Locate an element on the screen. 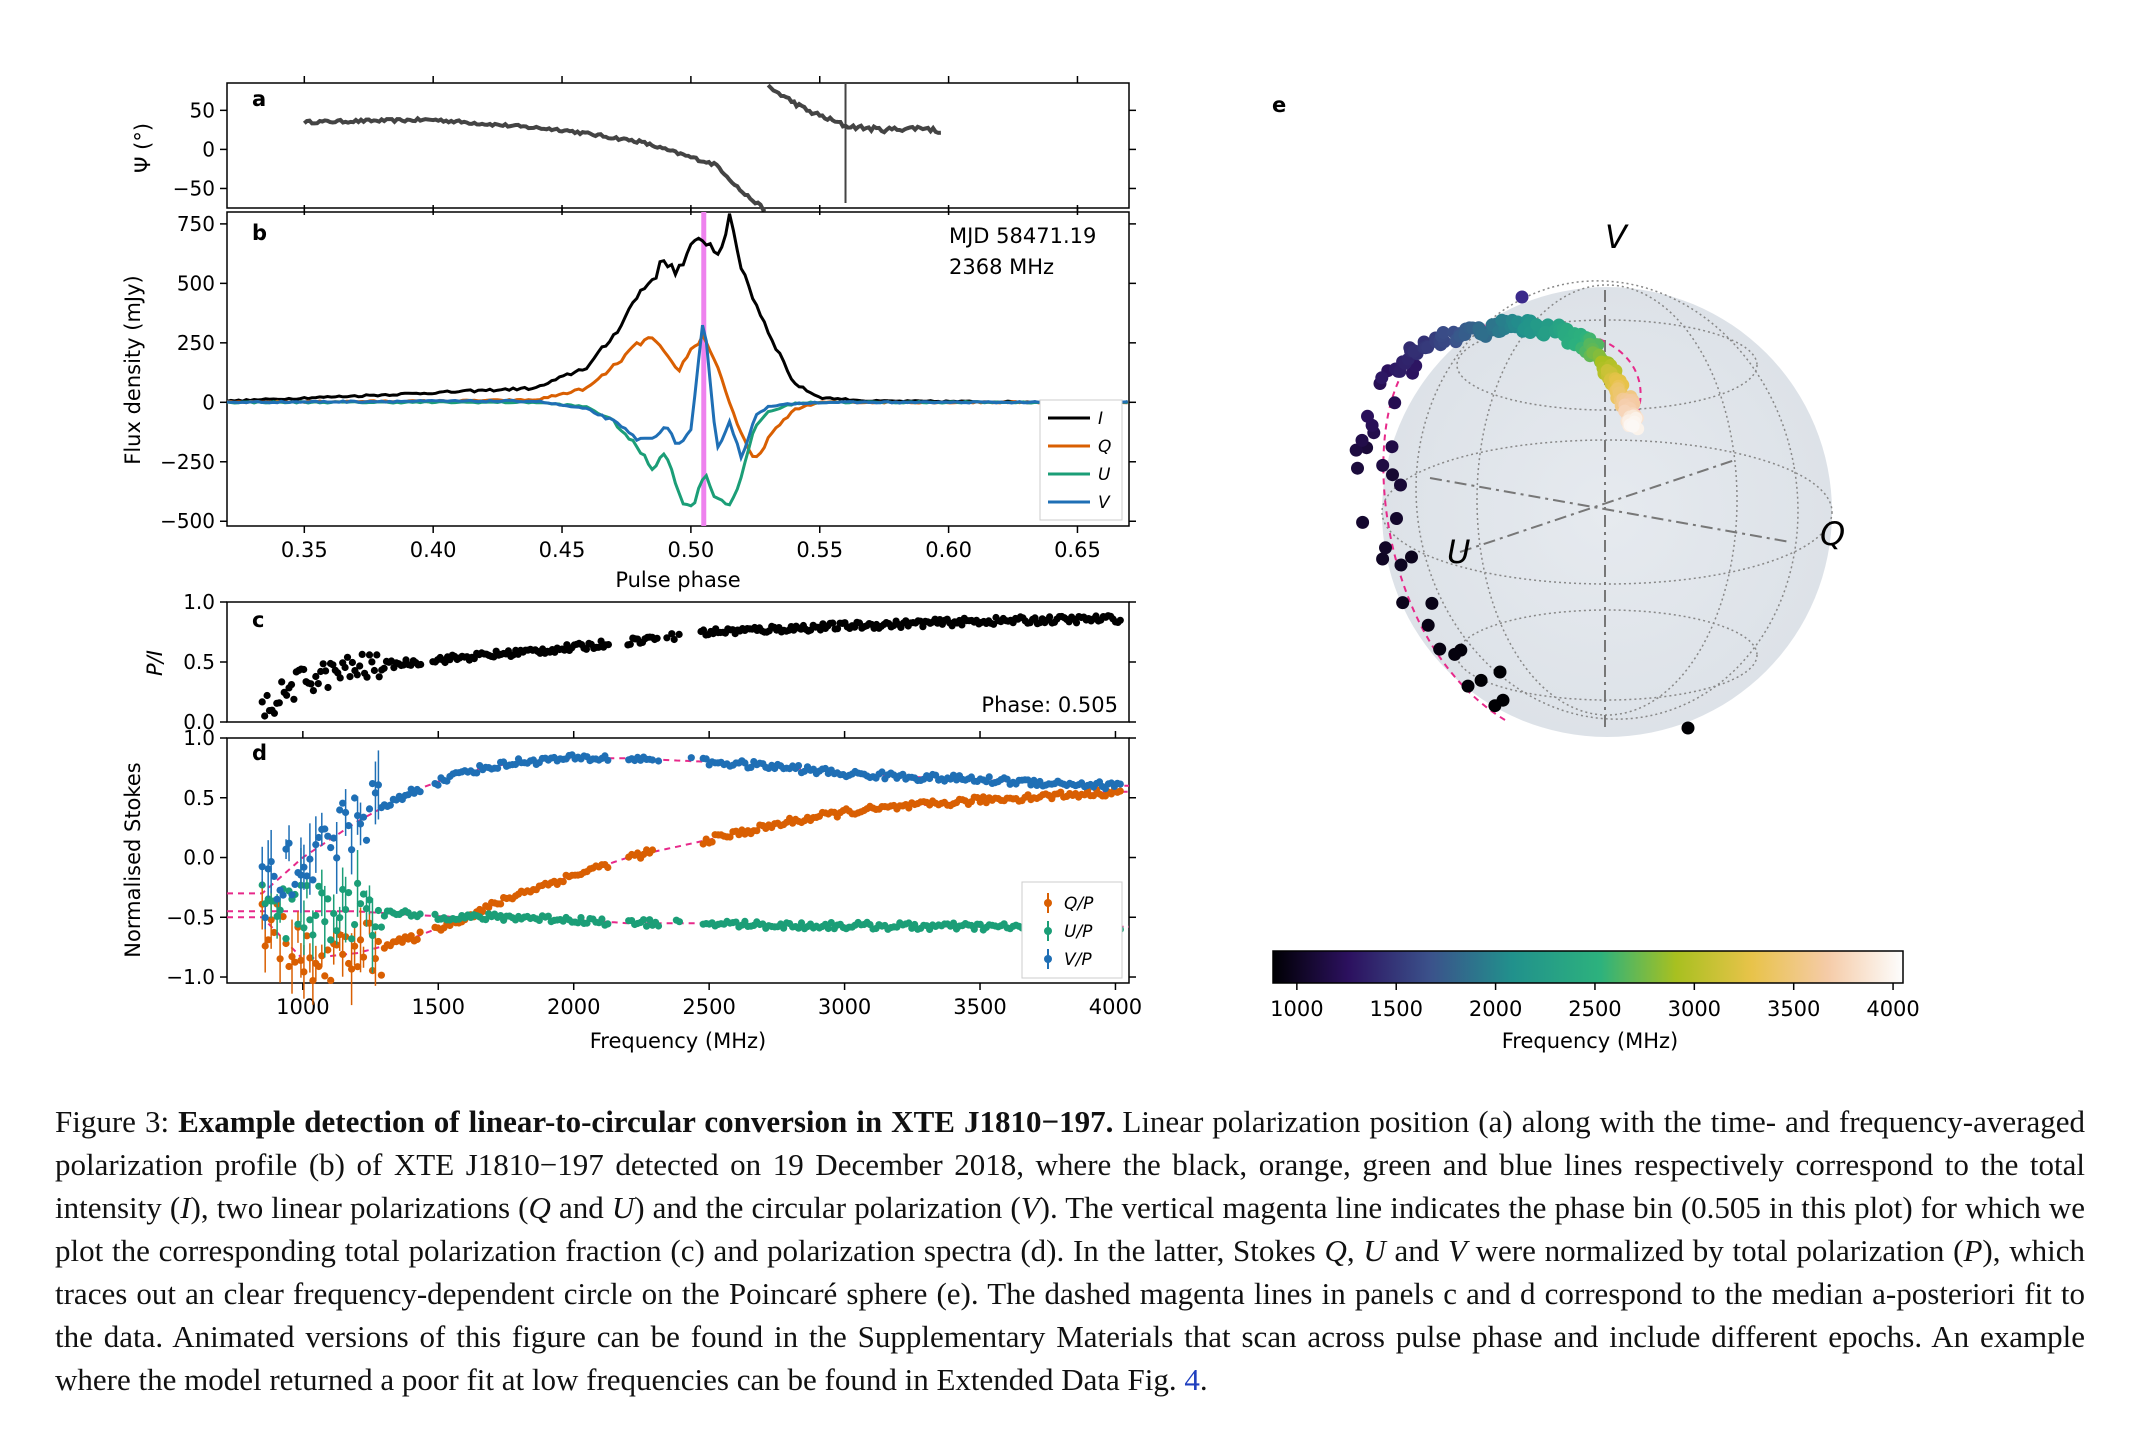 The height and width of the screenshot is (1442, 2134). meridian-line is located at coordinates (1607, 500).